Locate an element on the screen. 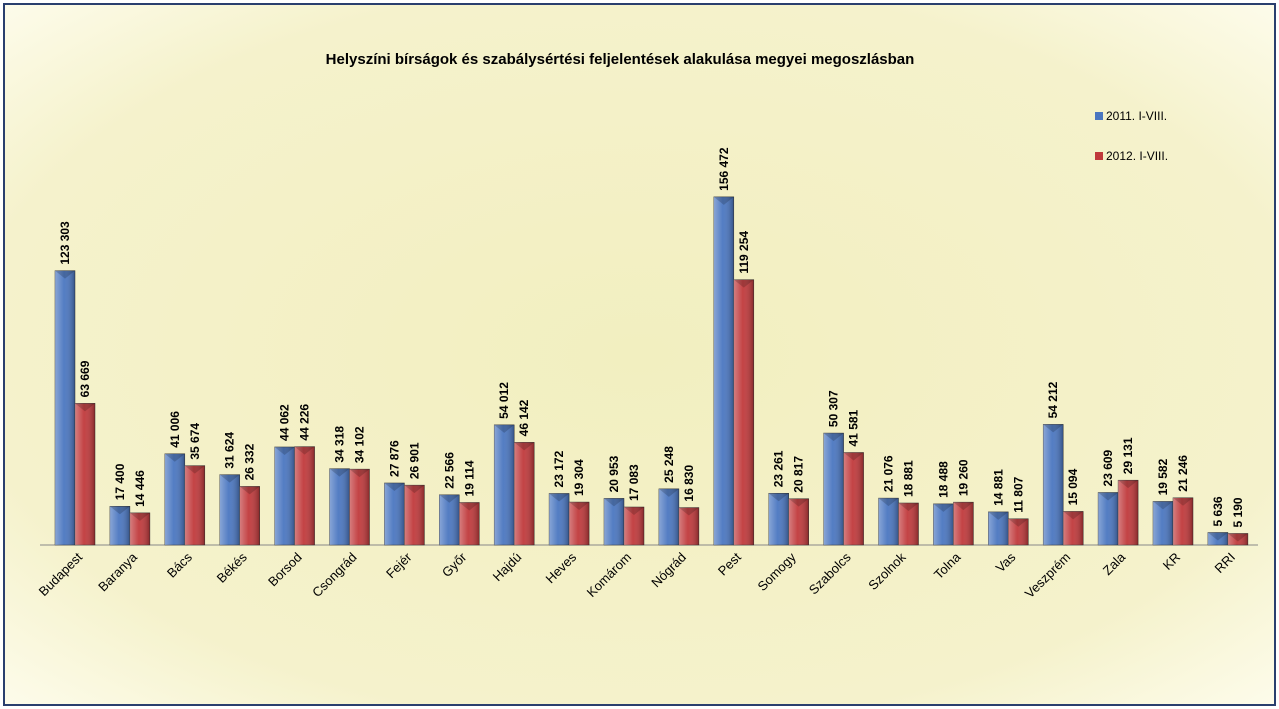  value-label: 26 901 is located at coordinates (414, 460).